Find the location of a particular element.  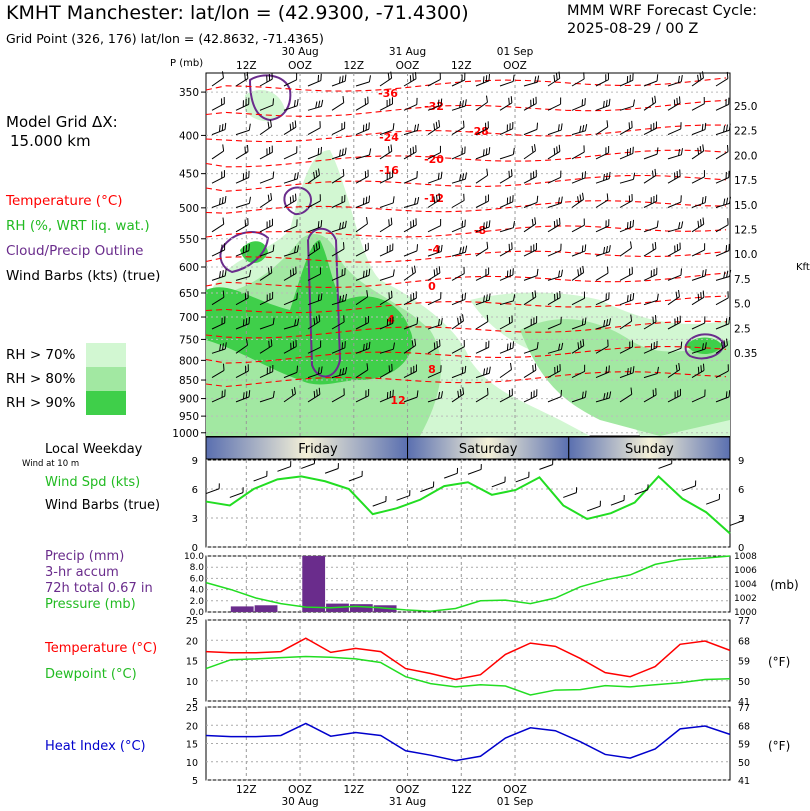

wind-tick-right: 0 is located at coordinates (741, 548).